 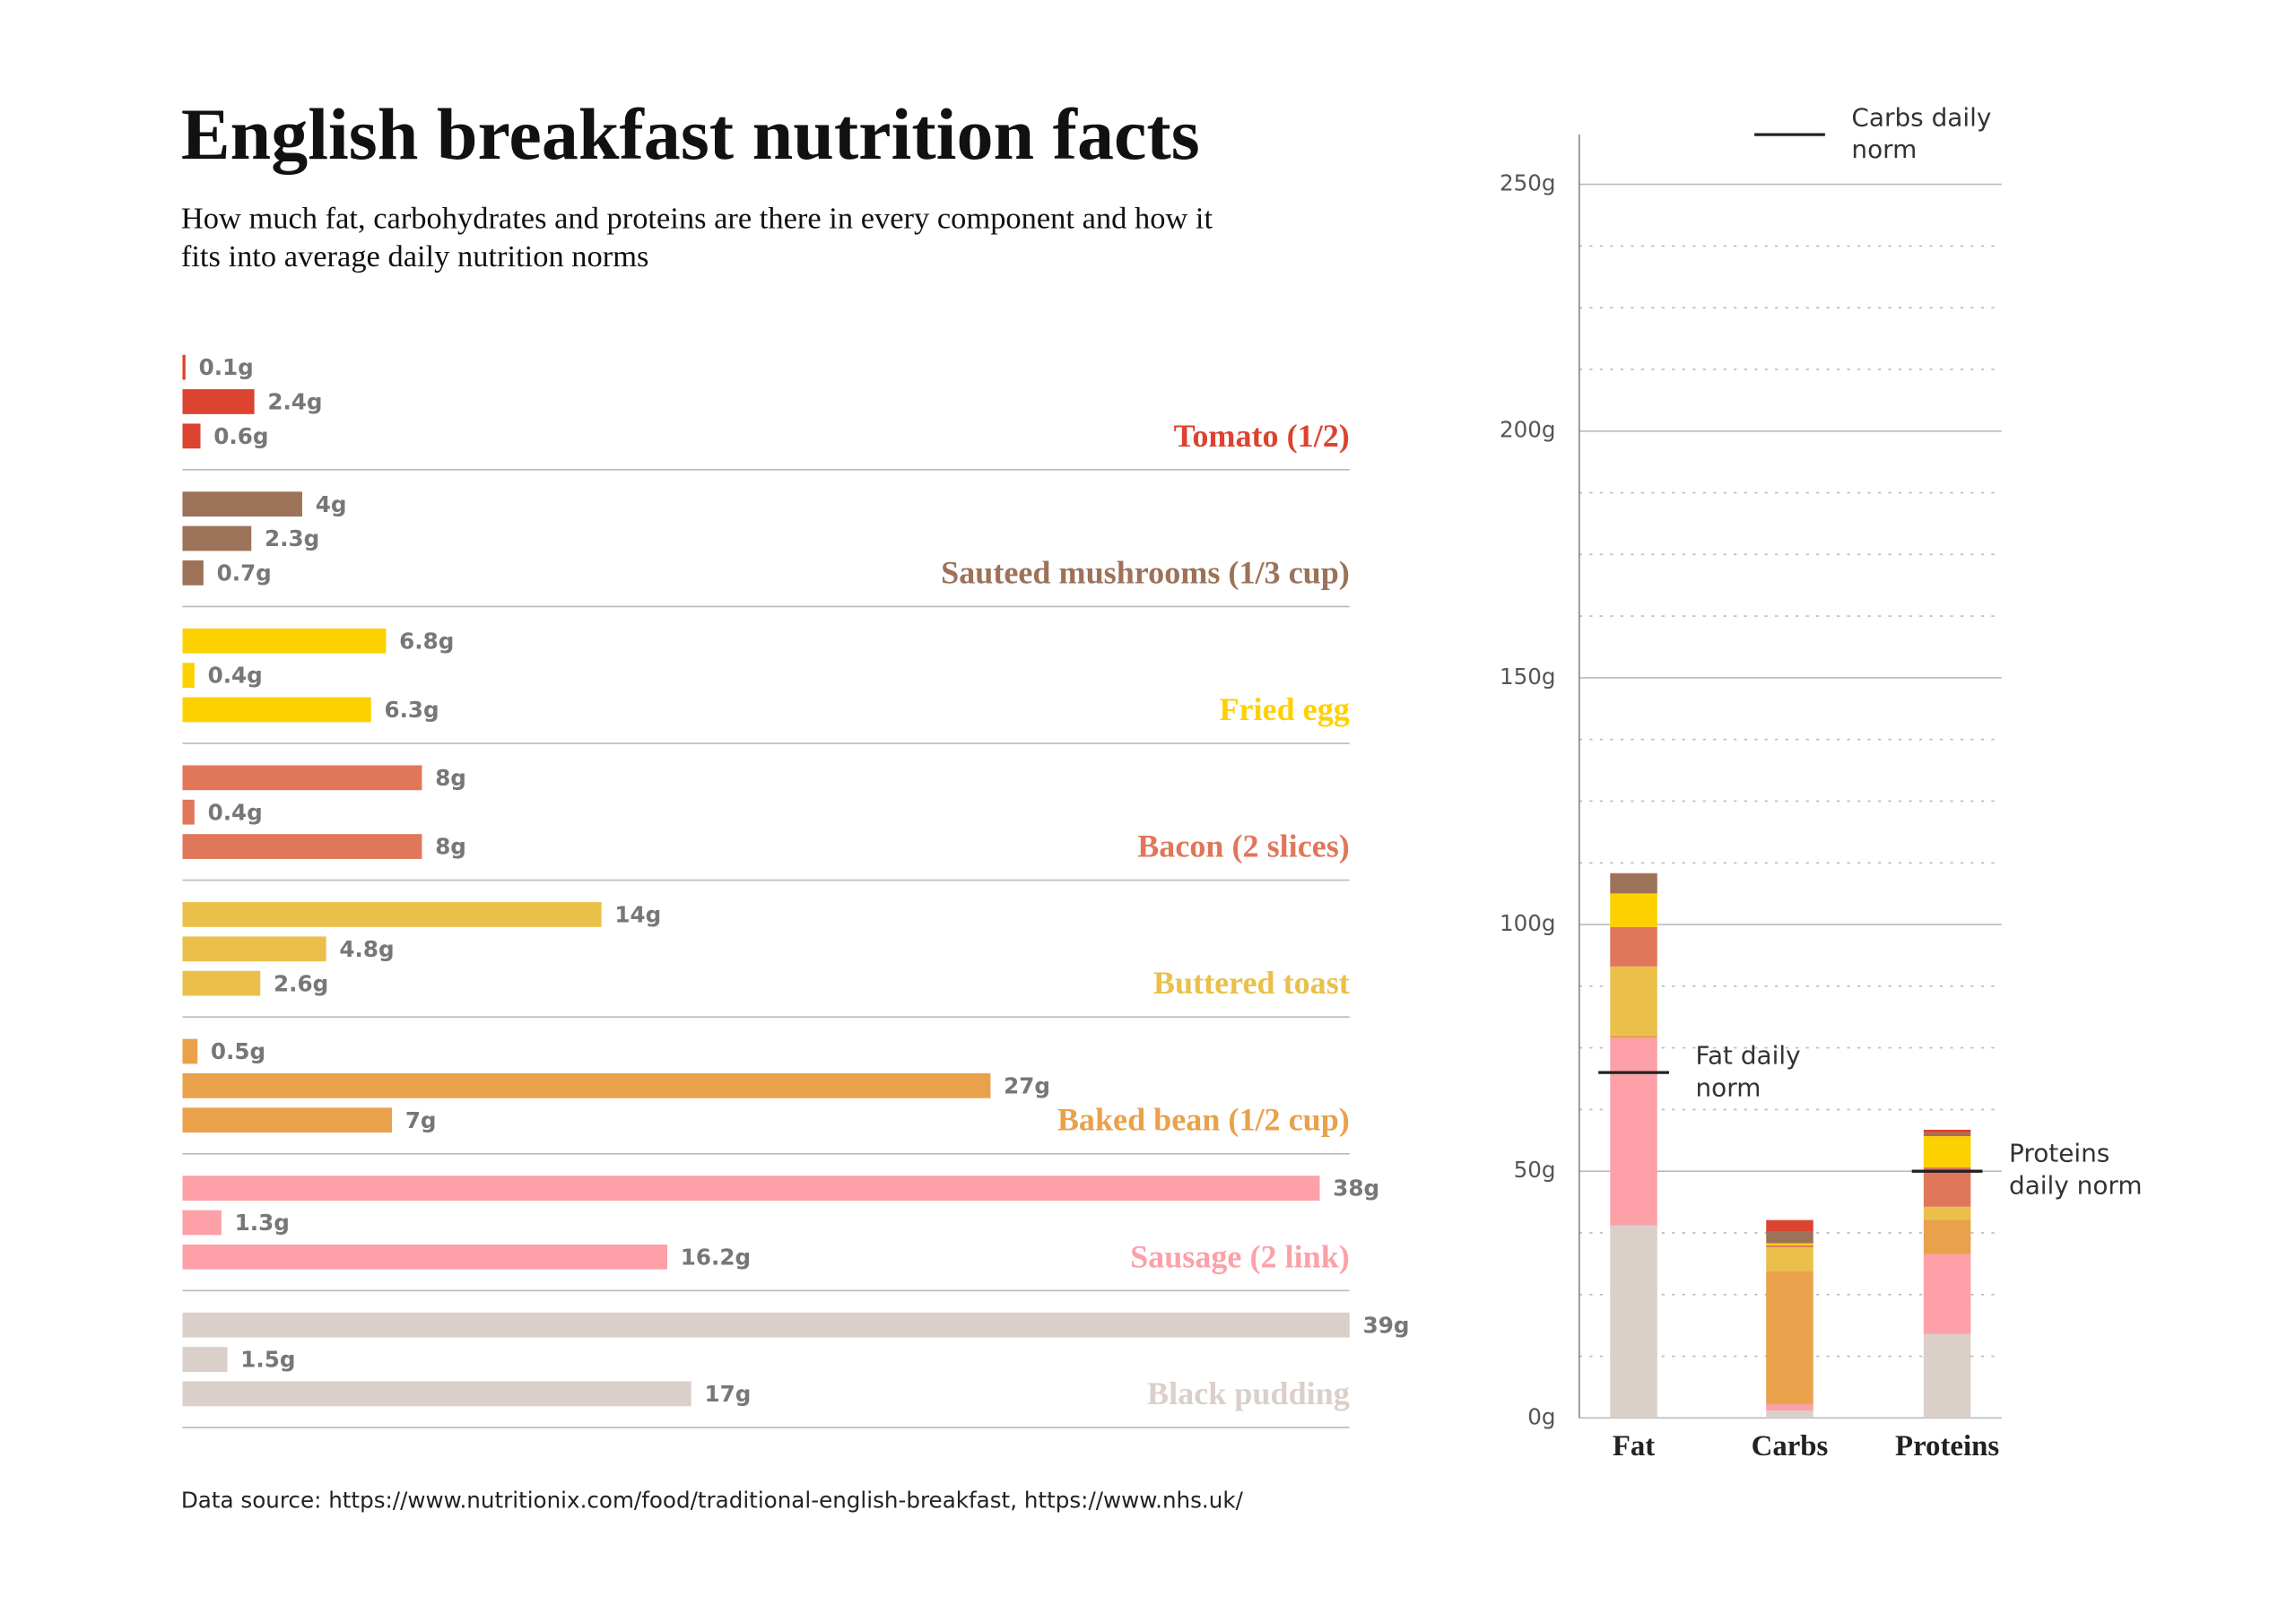 I want to click on x-tick-label: Proteins, so click(x=1947, y=1446).